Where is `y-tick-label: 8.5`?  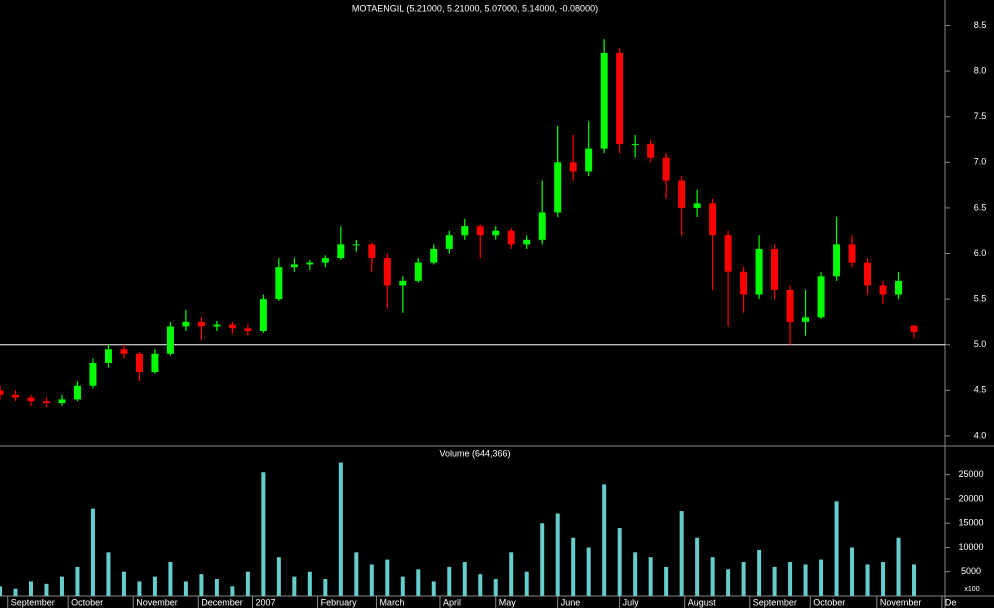
y-tick-label: 8.5 is located at coordinates (980, 25).